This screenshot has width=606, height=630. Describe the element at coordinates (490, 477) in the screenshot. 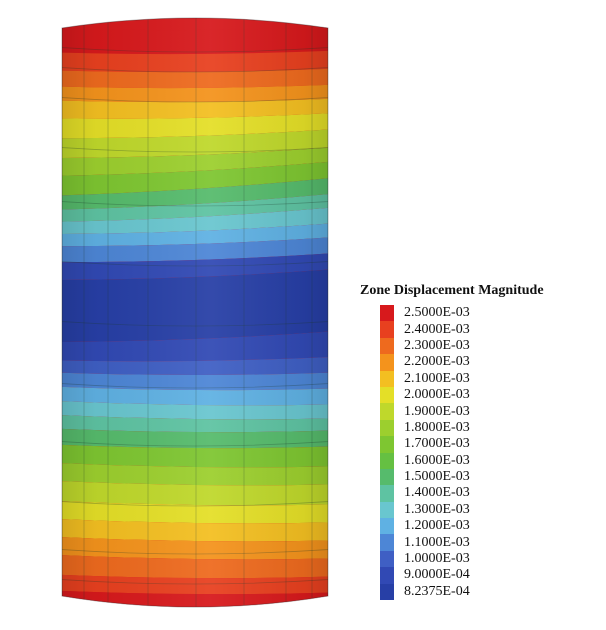

I see `legend-entry: 1.5000E-03` at that location.